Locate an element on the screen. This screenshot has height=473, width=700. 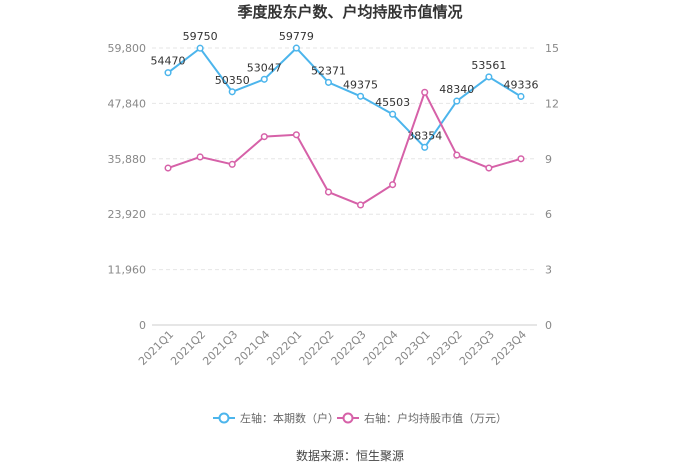
left-axis-tick-label: 35,880 is located at coordinates (127, 159).